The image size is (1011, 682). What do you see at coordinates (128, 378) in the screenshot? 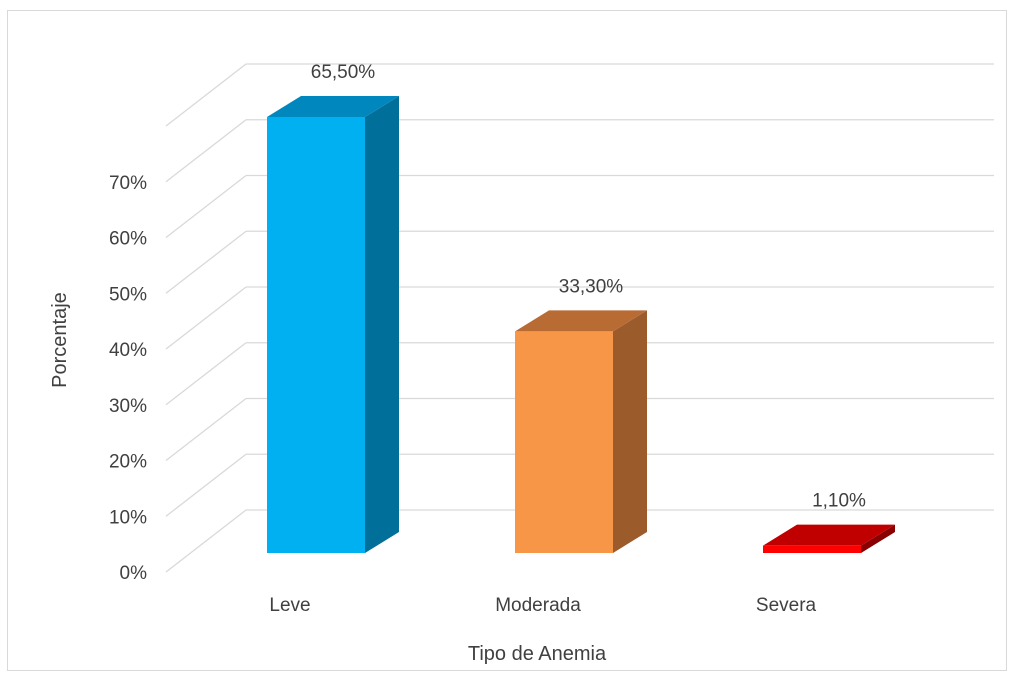
I see `y-axis-ticks: 0% 10% 20% 30% 40% 50% 60% 70%` at bounding box center [128, 378].